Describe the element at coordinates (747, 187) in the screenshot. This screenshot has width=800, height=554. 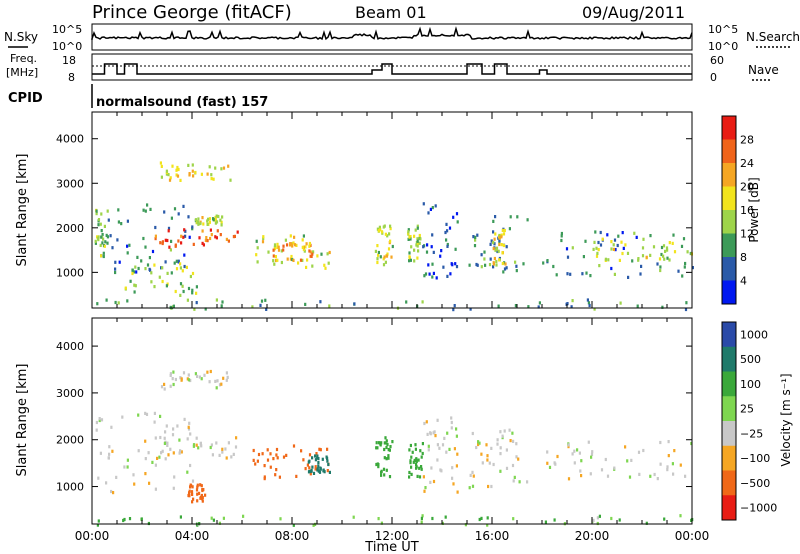
I see `colorbar-tick-label: 20` at that location.